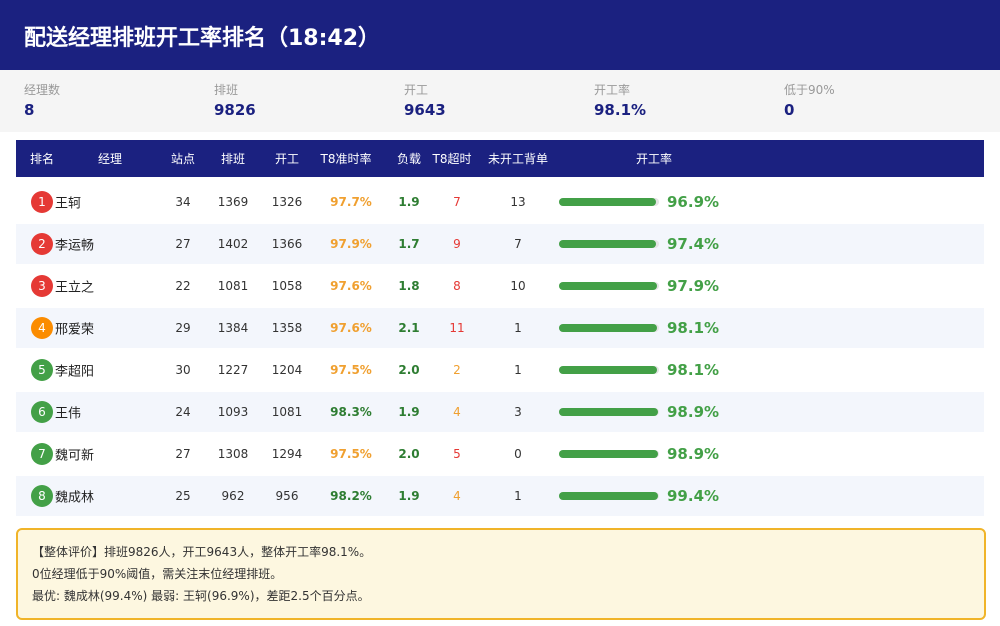  Describe the element at coordinates (693, 496) in the screenshot. I see `rate-label: 99.4%` at that location.